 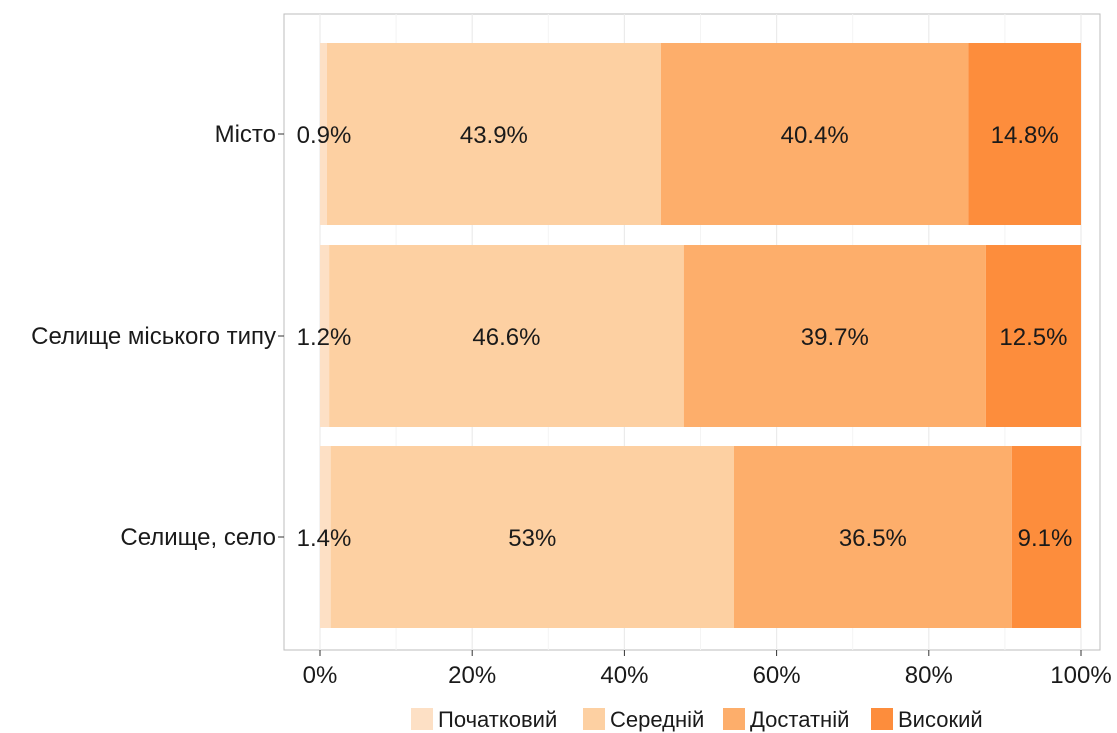 I want to click on x-tick-label: 40%, so click(x=624, y=675).